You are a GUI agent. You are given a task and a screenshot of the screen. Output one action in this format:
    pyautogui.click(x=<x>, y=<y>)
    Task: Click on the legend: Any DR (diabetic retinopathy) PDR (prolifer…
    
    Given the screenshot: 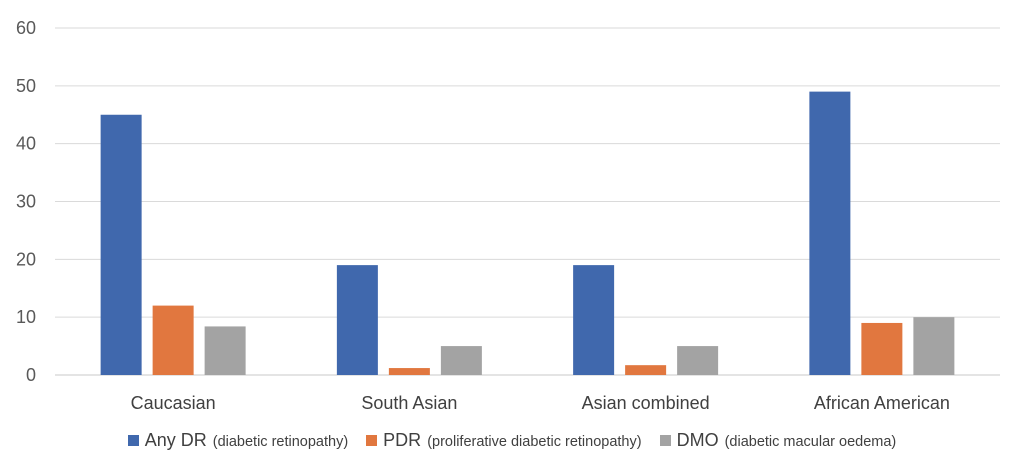 What is the action you would take?
    pyautogui.click(x=512, y=440)
    